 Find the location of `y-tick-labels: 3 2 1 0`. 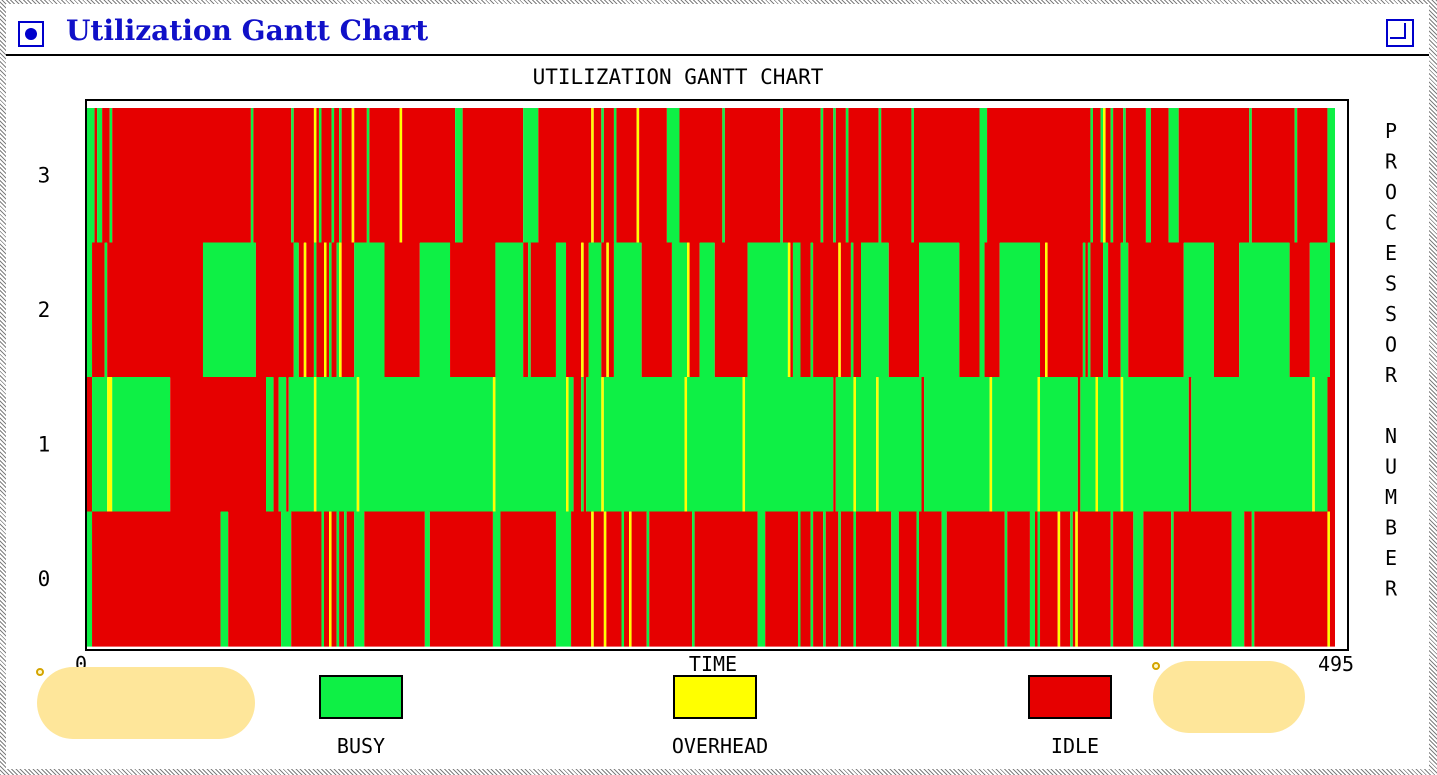

y-tick-labels: 3 2 1 0 is located at coordinates (44, 377).